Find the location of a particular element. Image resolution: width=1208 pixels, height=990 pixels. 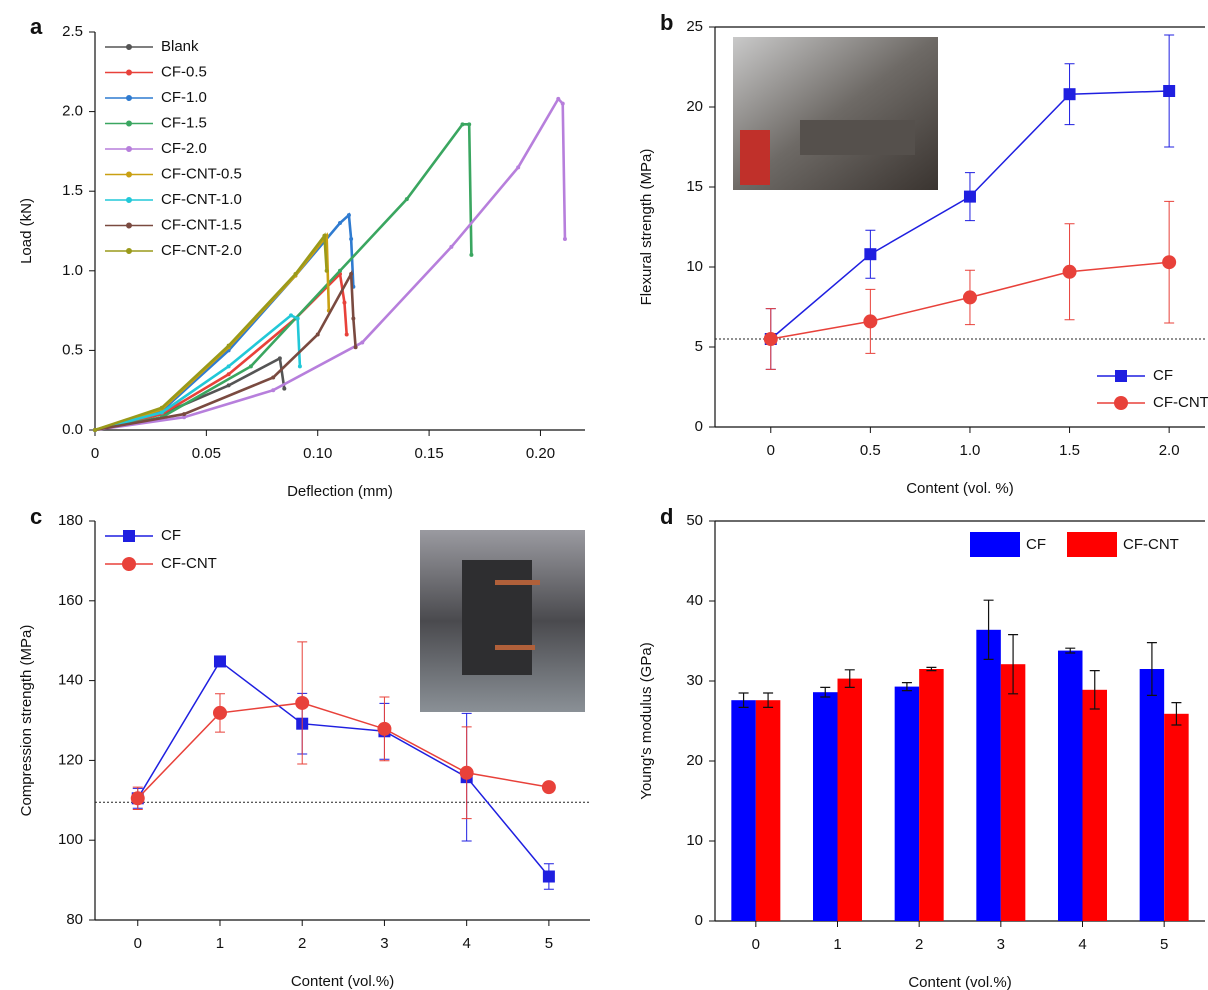

legend-label: CF-1.0 is located at coordinates (184, 97).